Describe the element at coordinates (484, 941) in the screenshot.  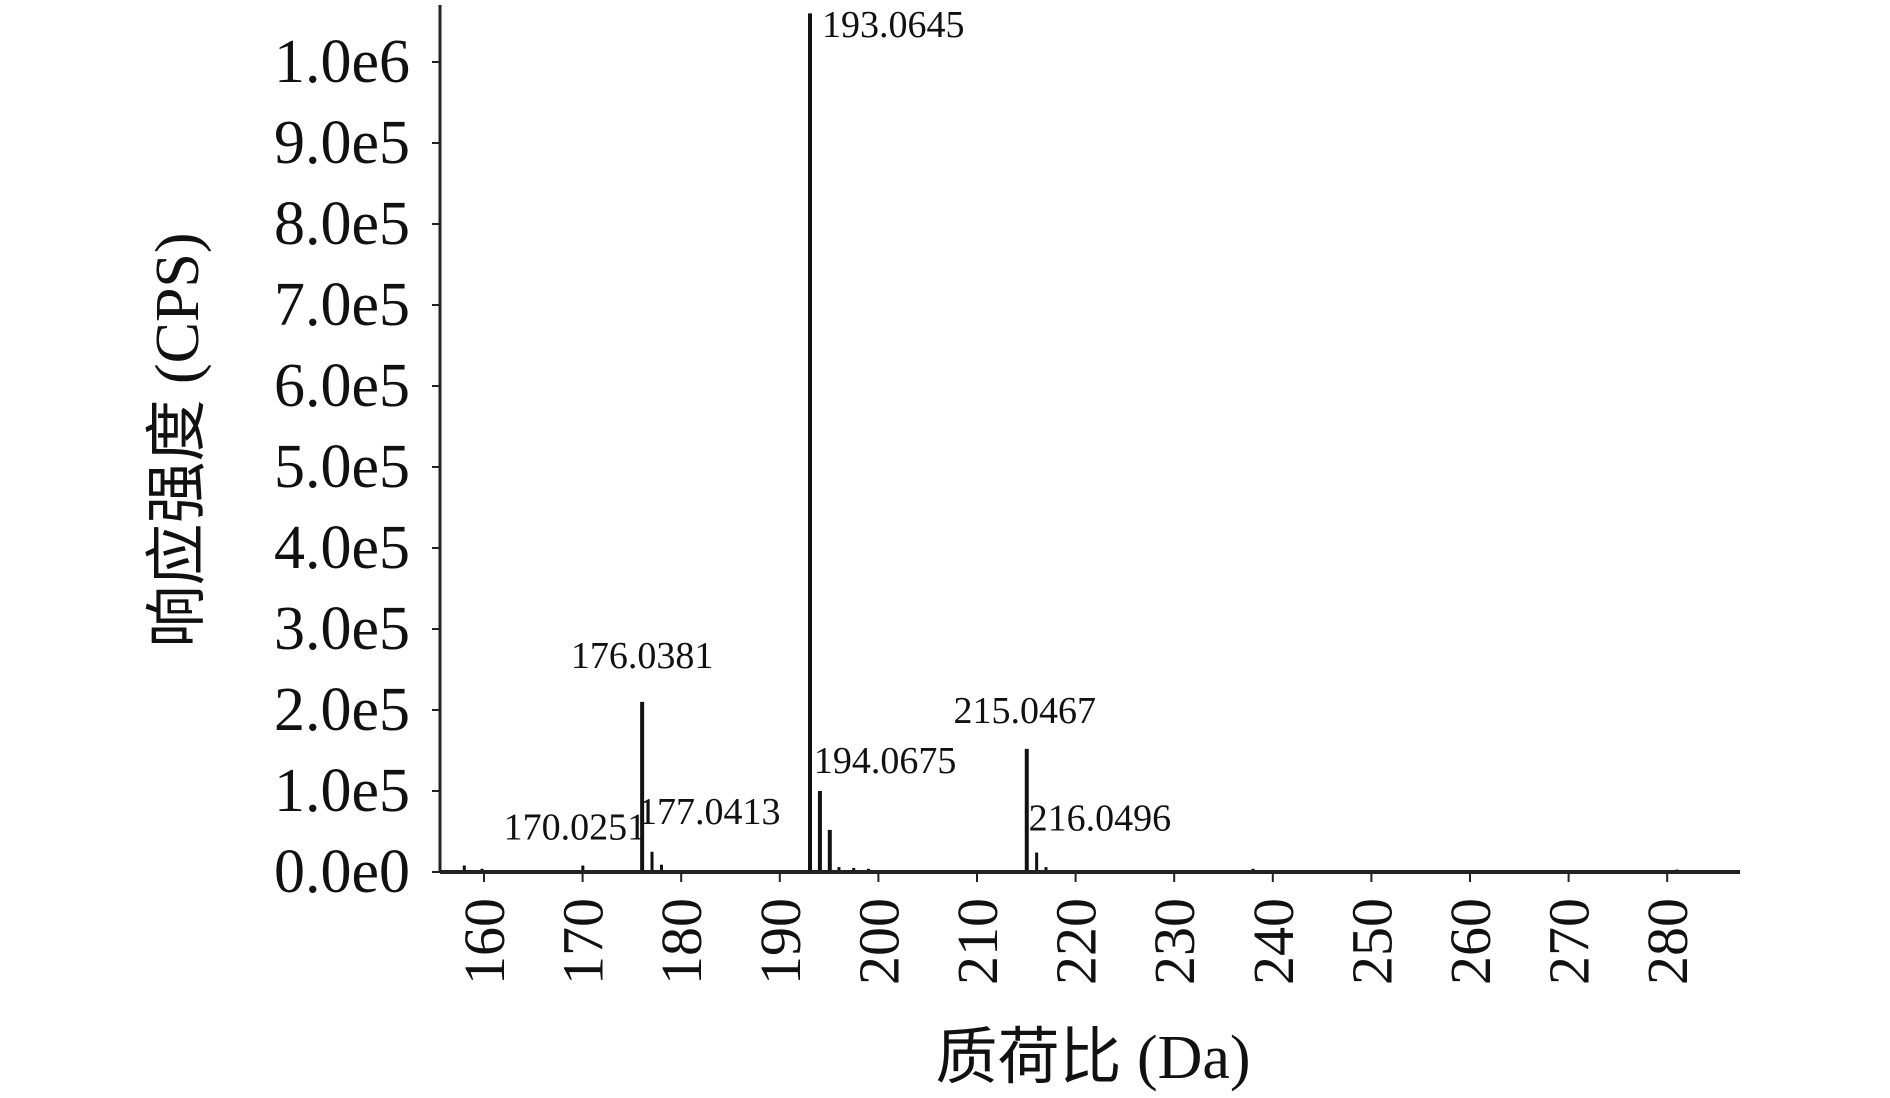
I see `x-tick-label: 160` at that location.